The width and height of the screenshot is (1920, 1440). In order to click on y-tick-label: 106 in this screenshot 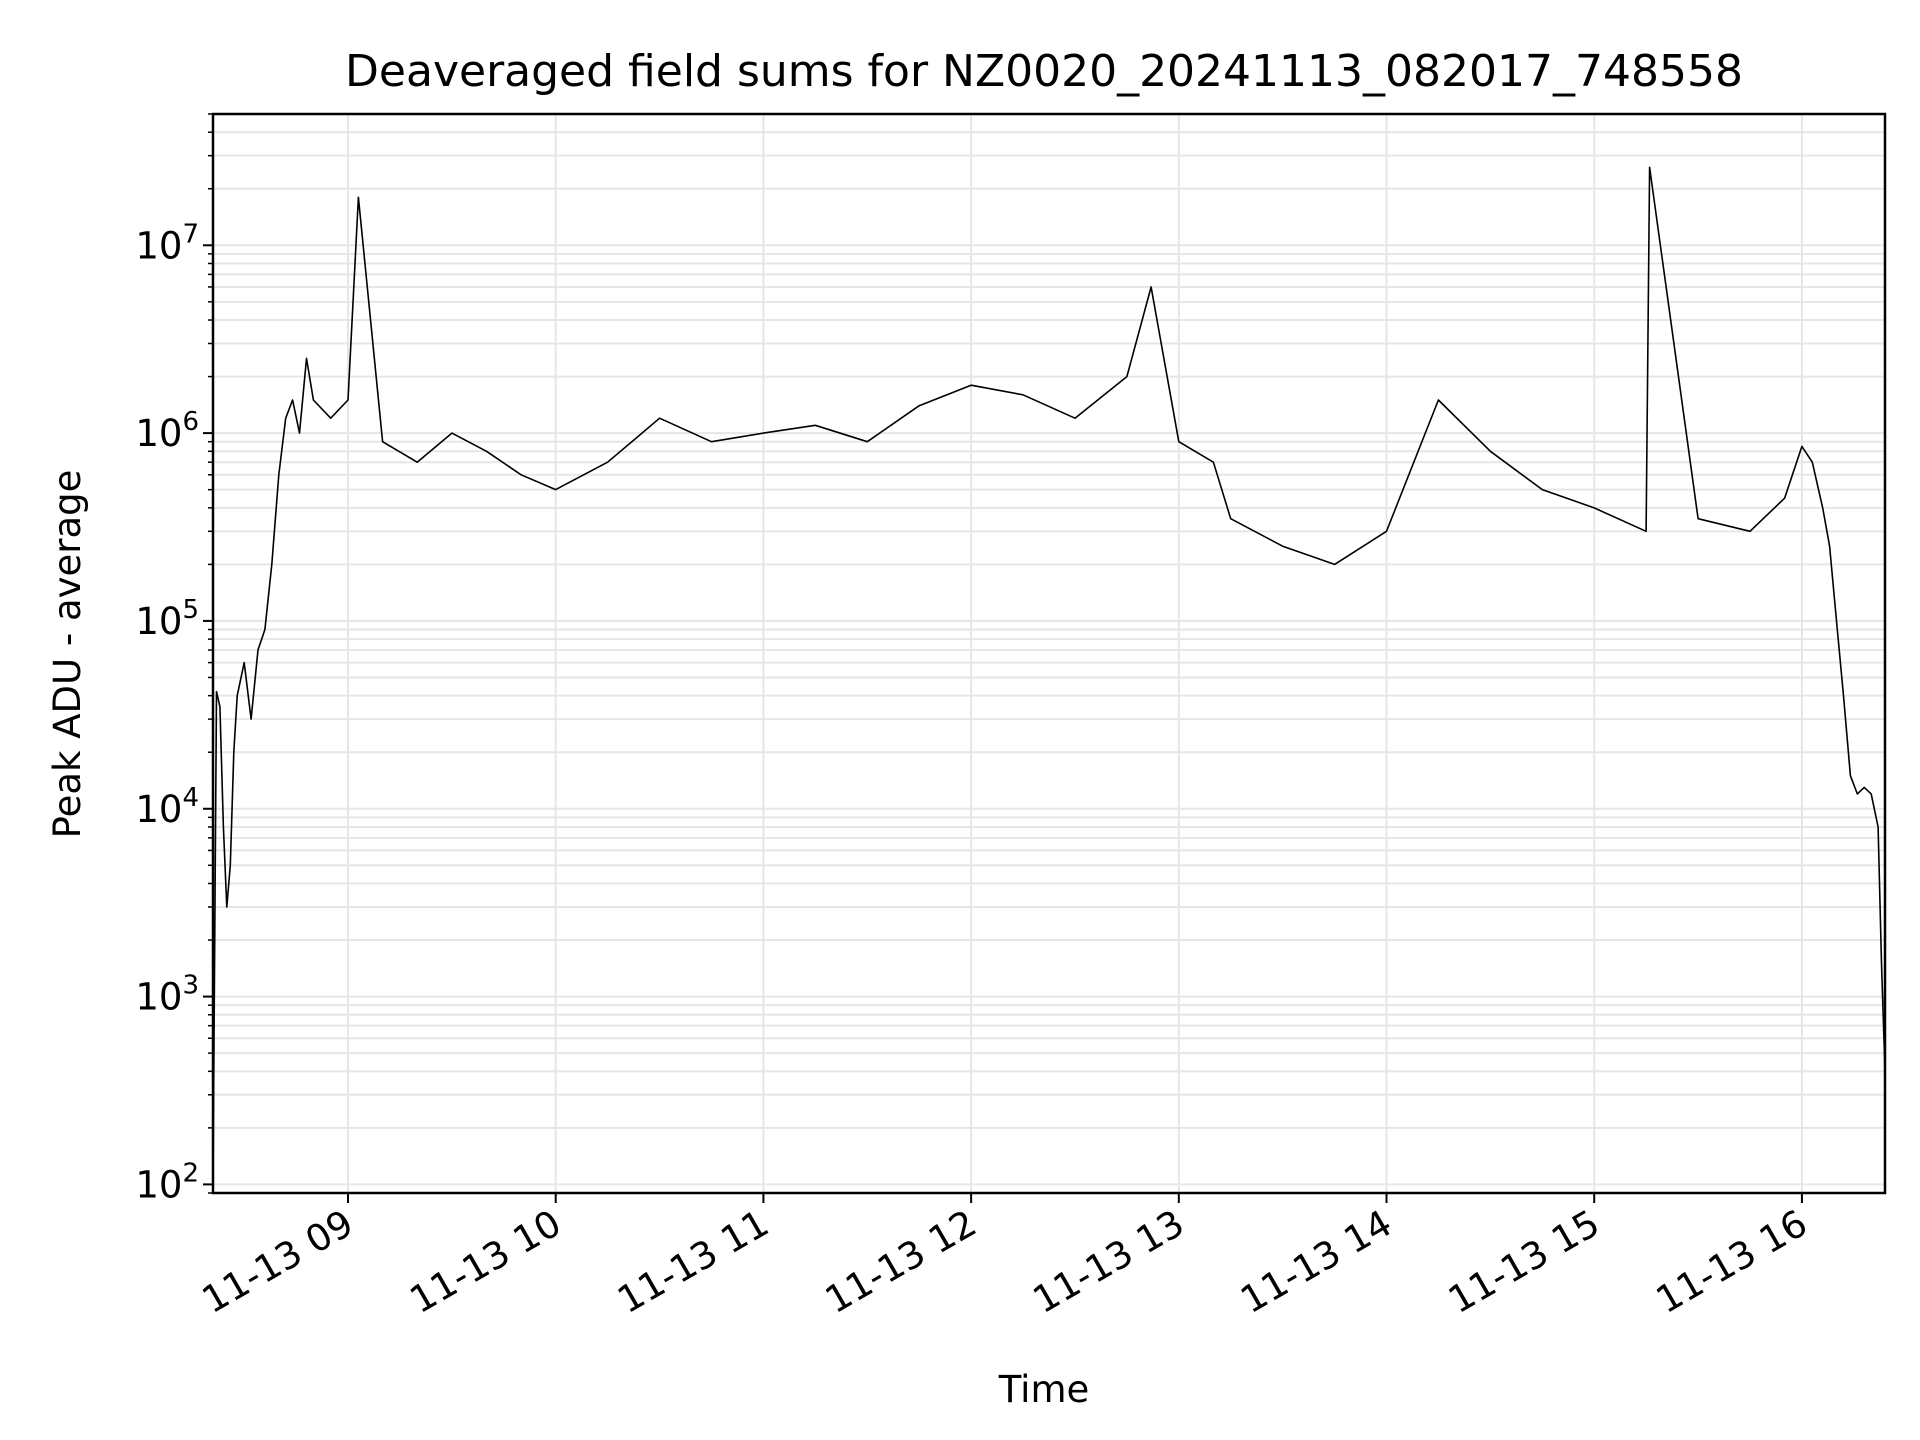, I will do `click(167, 431)`.